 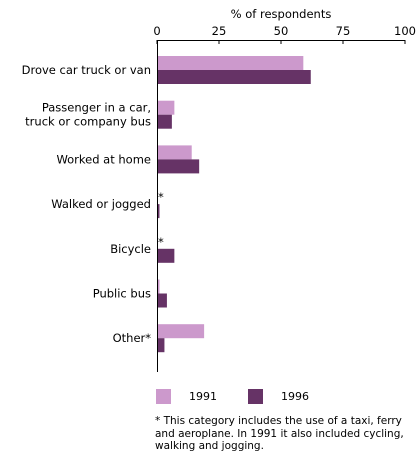 I want to click on legend-label-1991: 1991, so click(x=203, y=396).